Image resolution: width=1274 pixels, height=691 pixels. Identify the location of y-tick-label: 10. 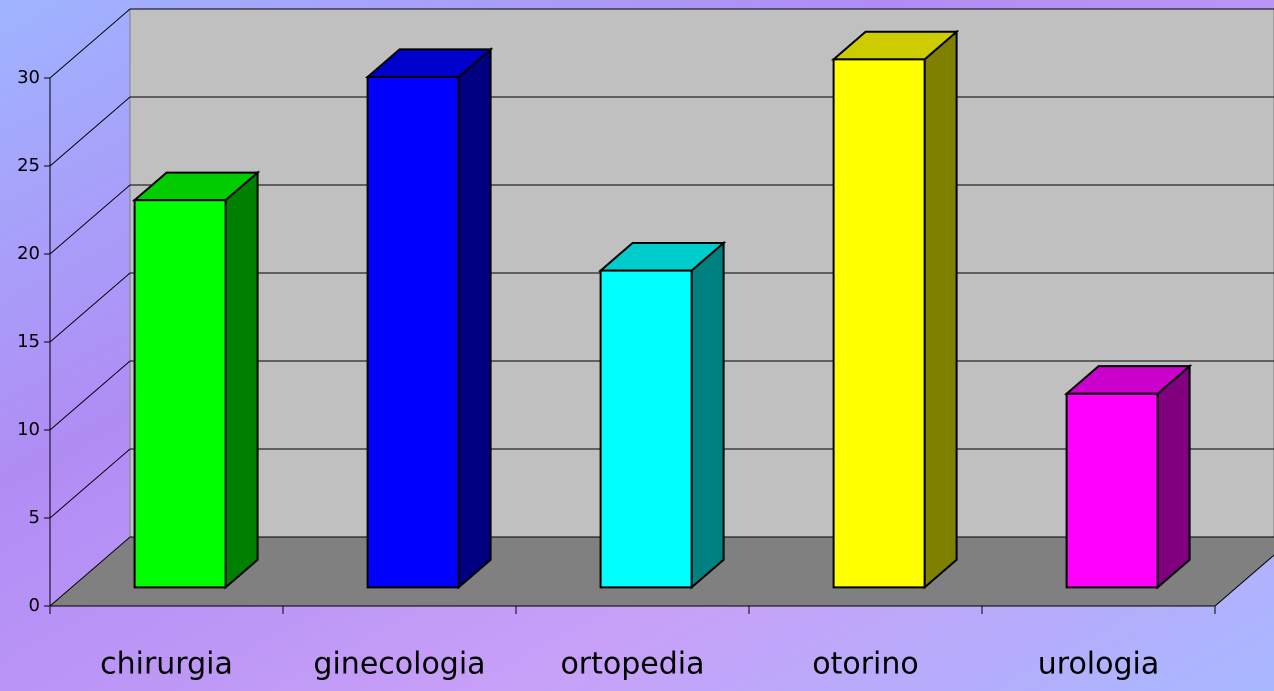
(28, 429).